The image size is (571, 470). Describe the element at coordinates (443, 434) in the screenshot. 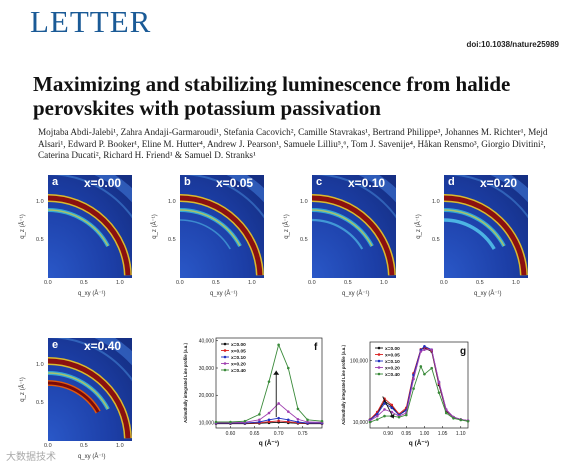

I see `x-tick-label: 1.05` at that location.